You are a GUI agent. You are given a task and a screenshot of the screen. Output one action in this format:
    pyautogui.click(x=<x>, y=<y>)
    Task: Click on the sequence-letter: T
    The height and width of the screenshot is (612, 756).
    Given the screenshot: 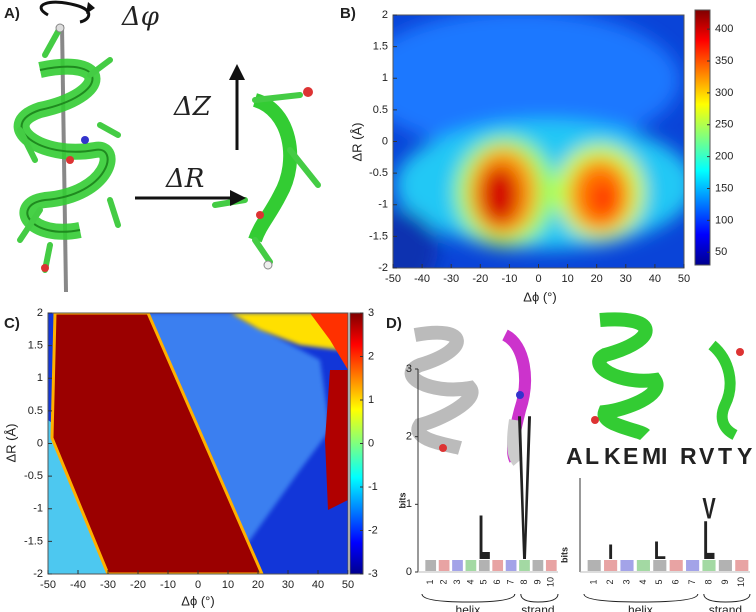 What is the action you would take?
    pyautogui.click(x=725, y=456)
    